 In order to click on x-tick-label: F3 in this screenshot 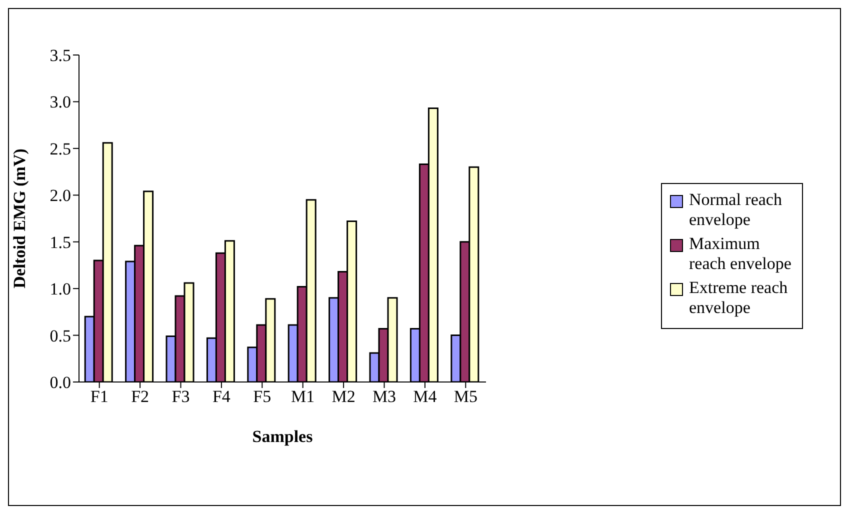, I will do `click(181, 396)`.